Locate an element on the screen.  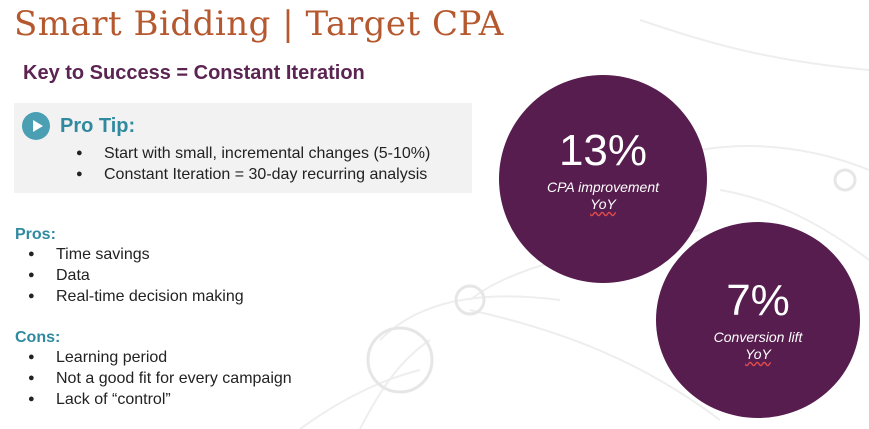
stat-circle-conversion: 7% Conversion lift YoY is located at coordinates (758, 320).